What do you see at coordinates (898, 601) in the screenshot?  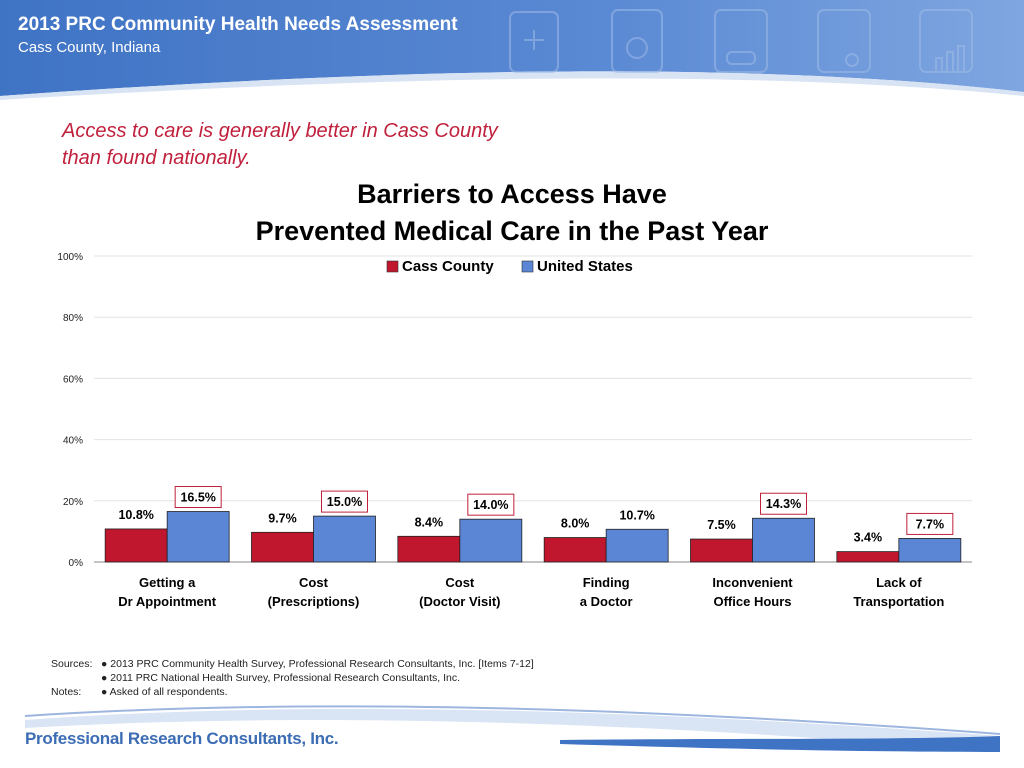 I see `x-category-label: Transportation` at bounding box center [898, 601].